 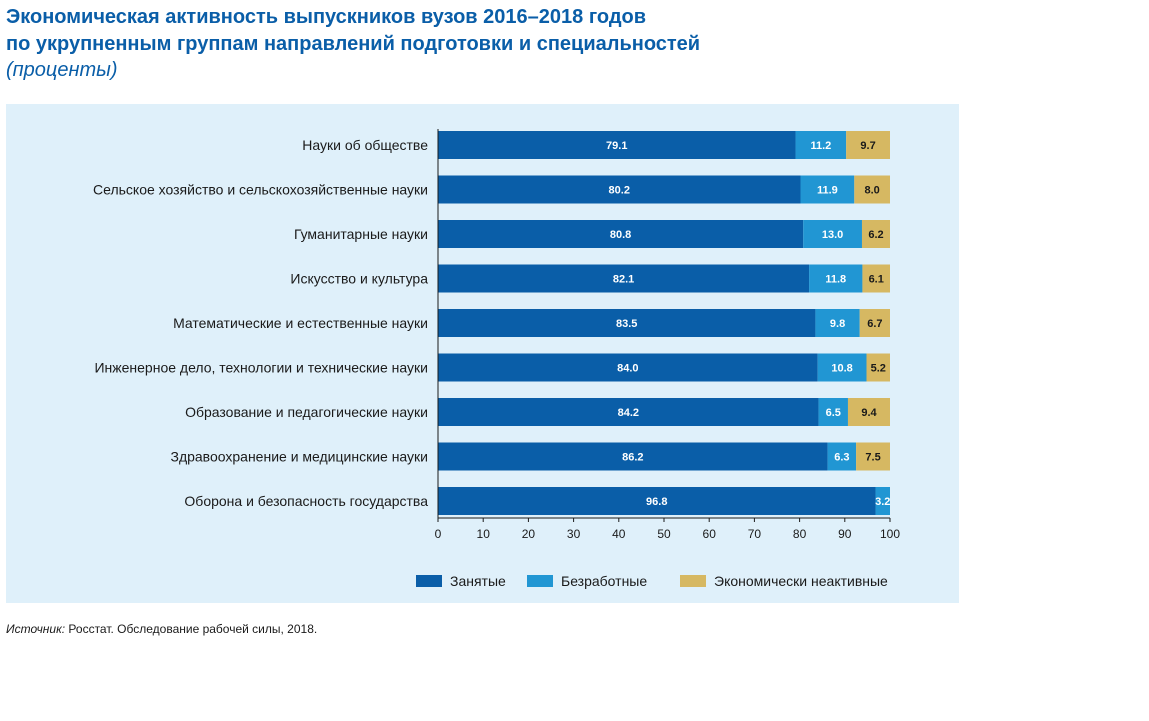 I want to click on data-label: 11.8, so click(x=835, y=280).